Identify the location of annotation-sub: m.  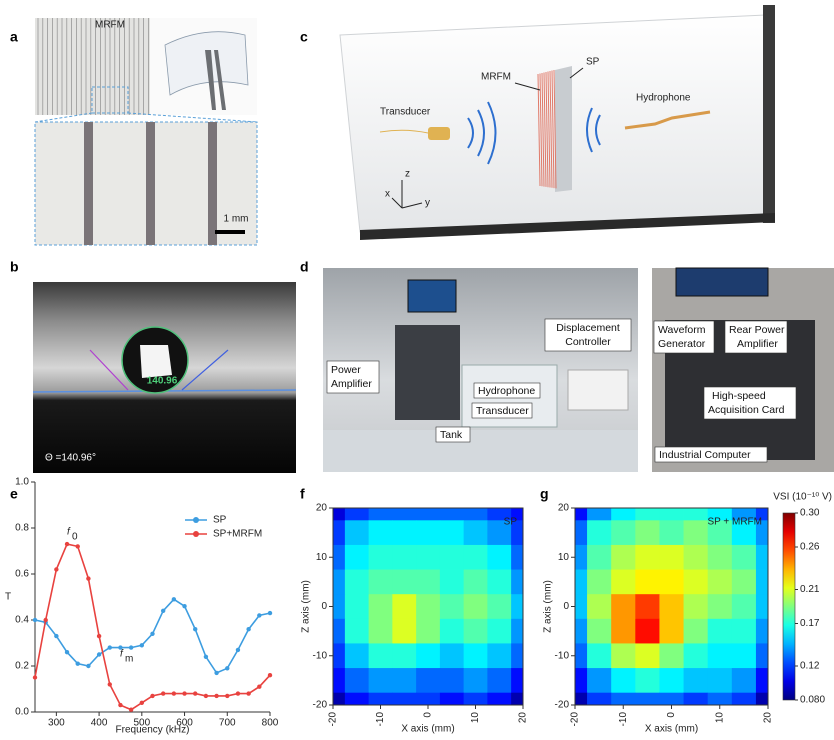
(129, 659).